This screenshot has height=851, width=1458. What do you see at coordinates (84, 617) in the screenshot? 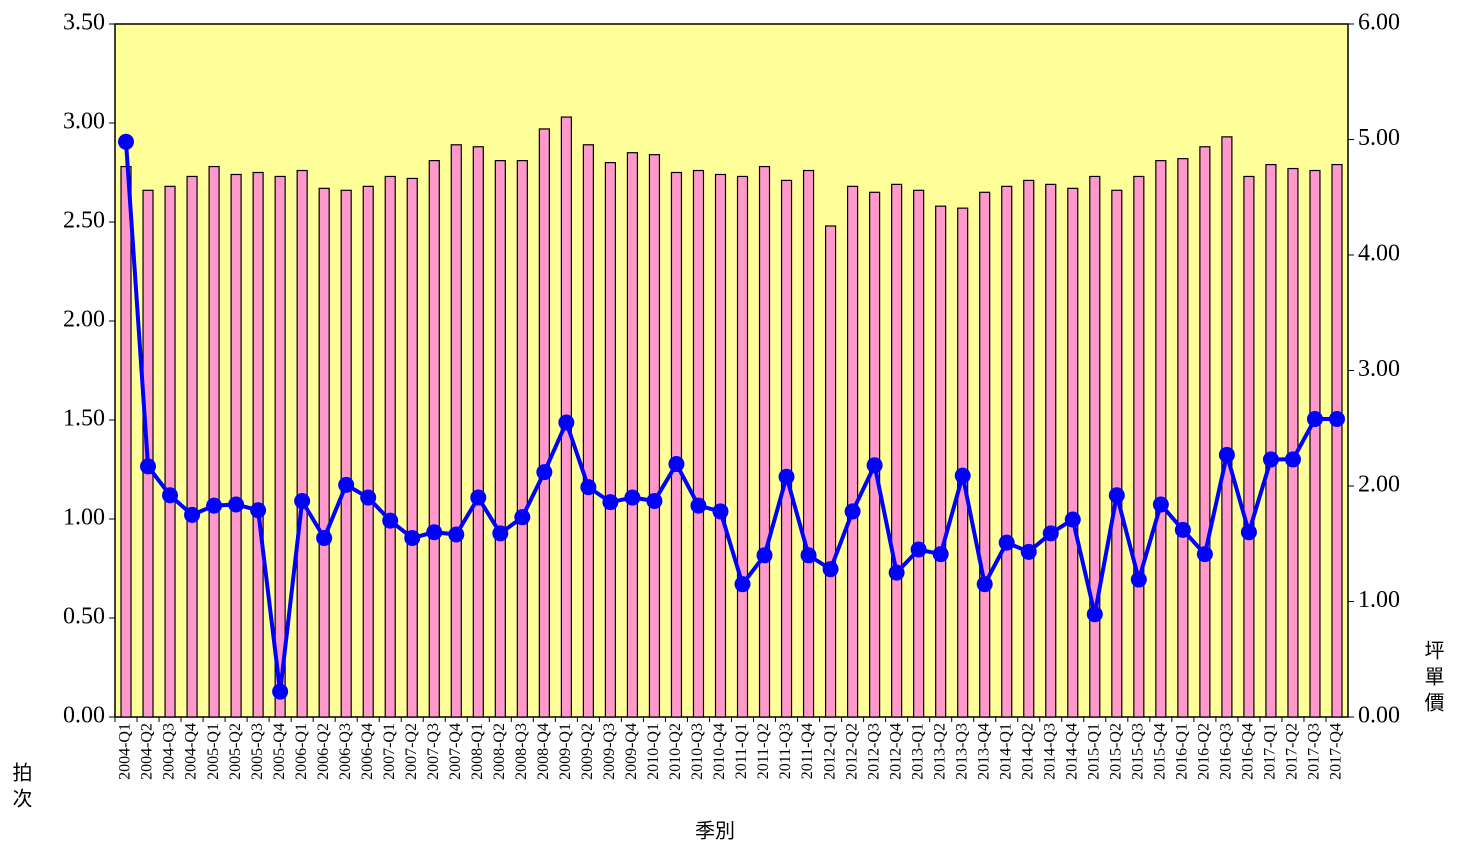
I see `y-tick-label: 0.50` at bounding box center [84, 617].